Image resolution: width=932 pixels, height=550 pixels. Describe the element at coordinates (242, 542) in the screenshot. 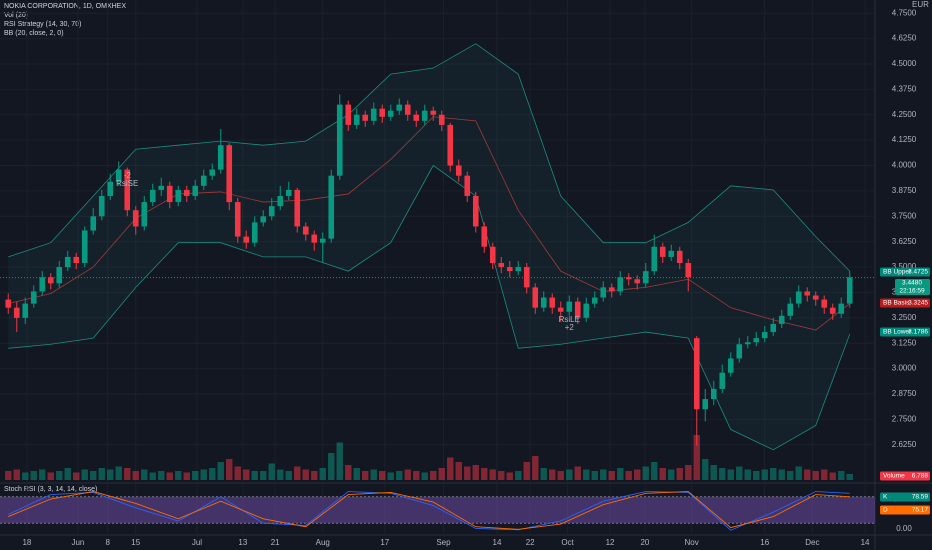

I see `x-tick-label: 13` at that location.